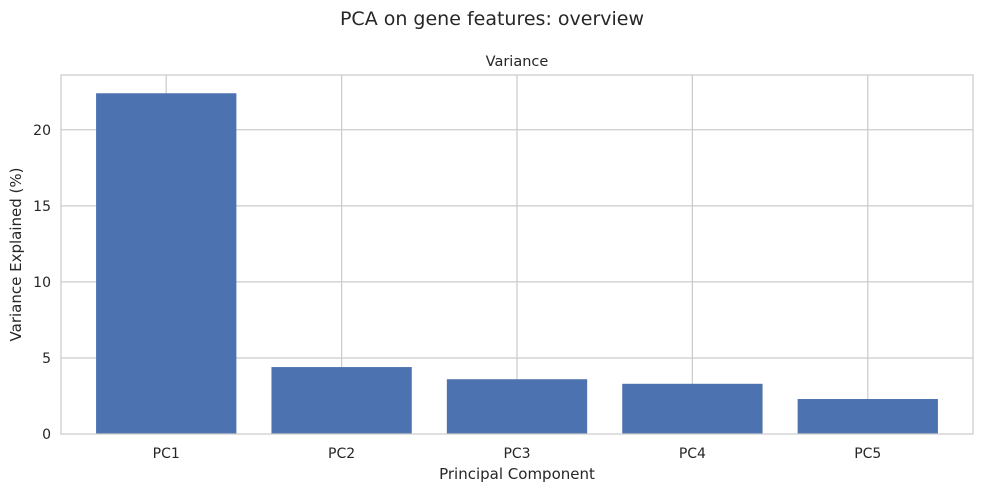  I want to click on y-tick-label: 15, so click(42, 207).